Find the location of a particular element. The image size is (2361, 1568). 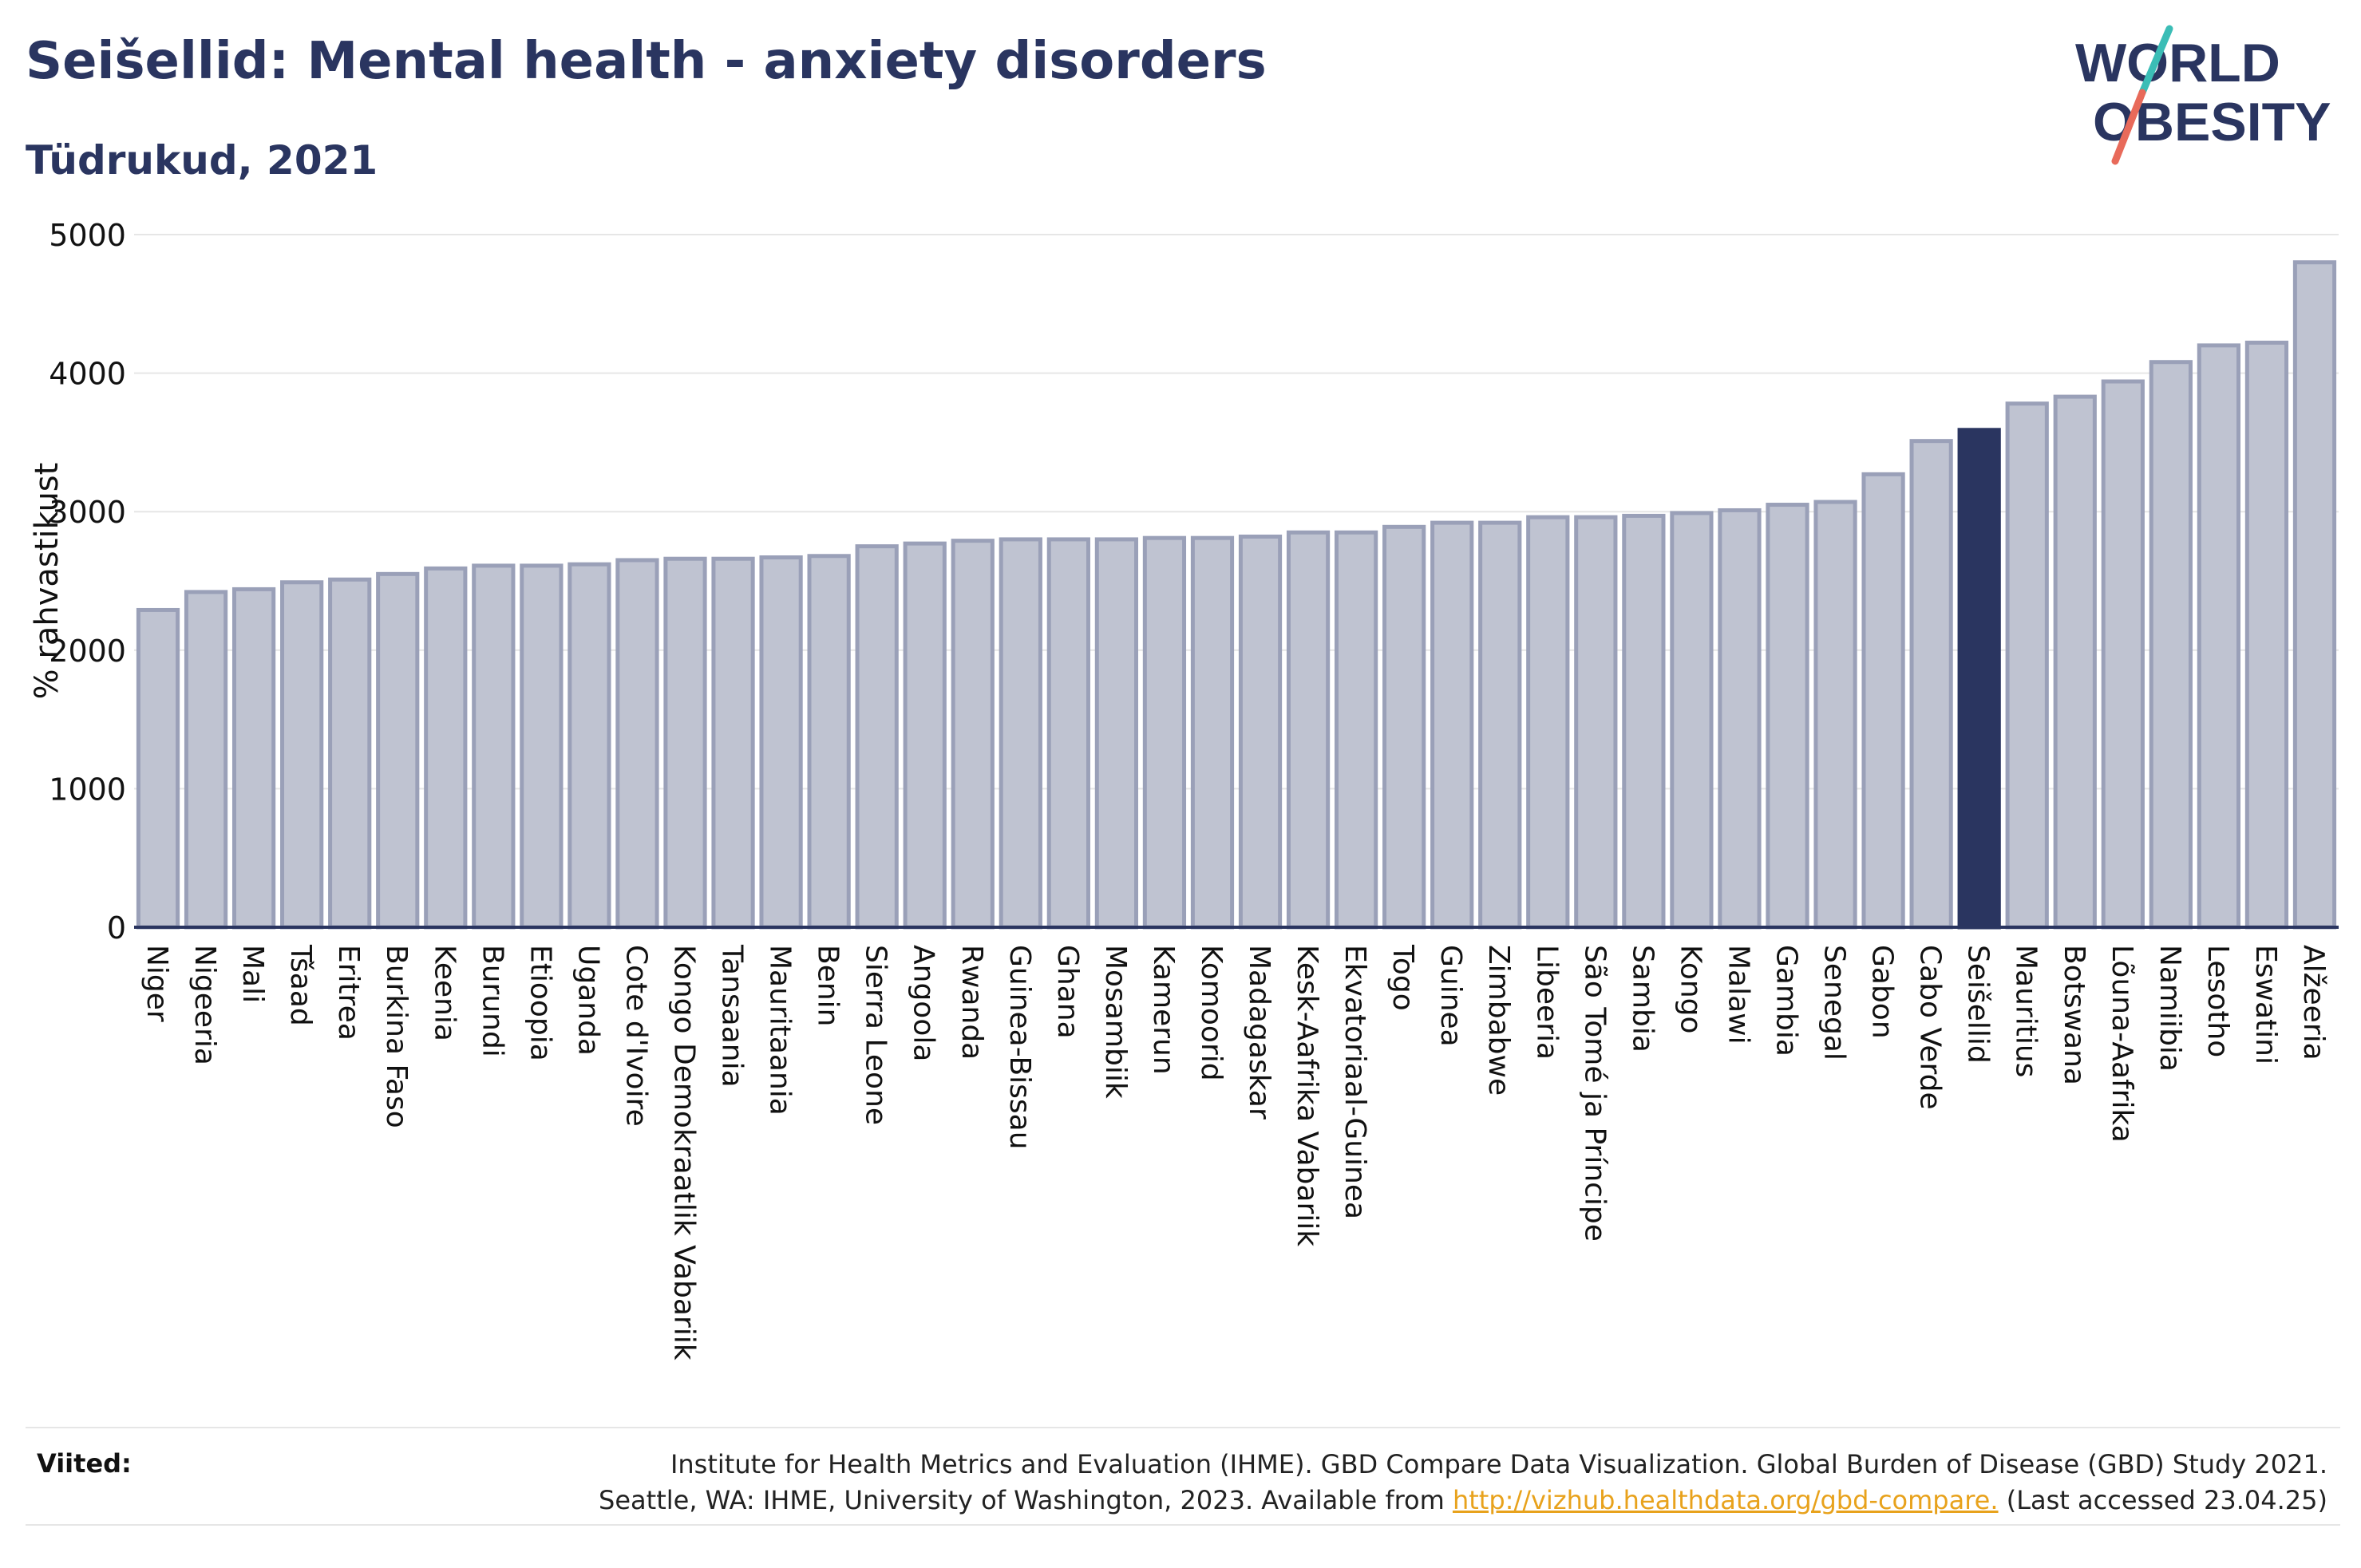

x-tick-label: Keenia is located at coordinates (444, 993).